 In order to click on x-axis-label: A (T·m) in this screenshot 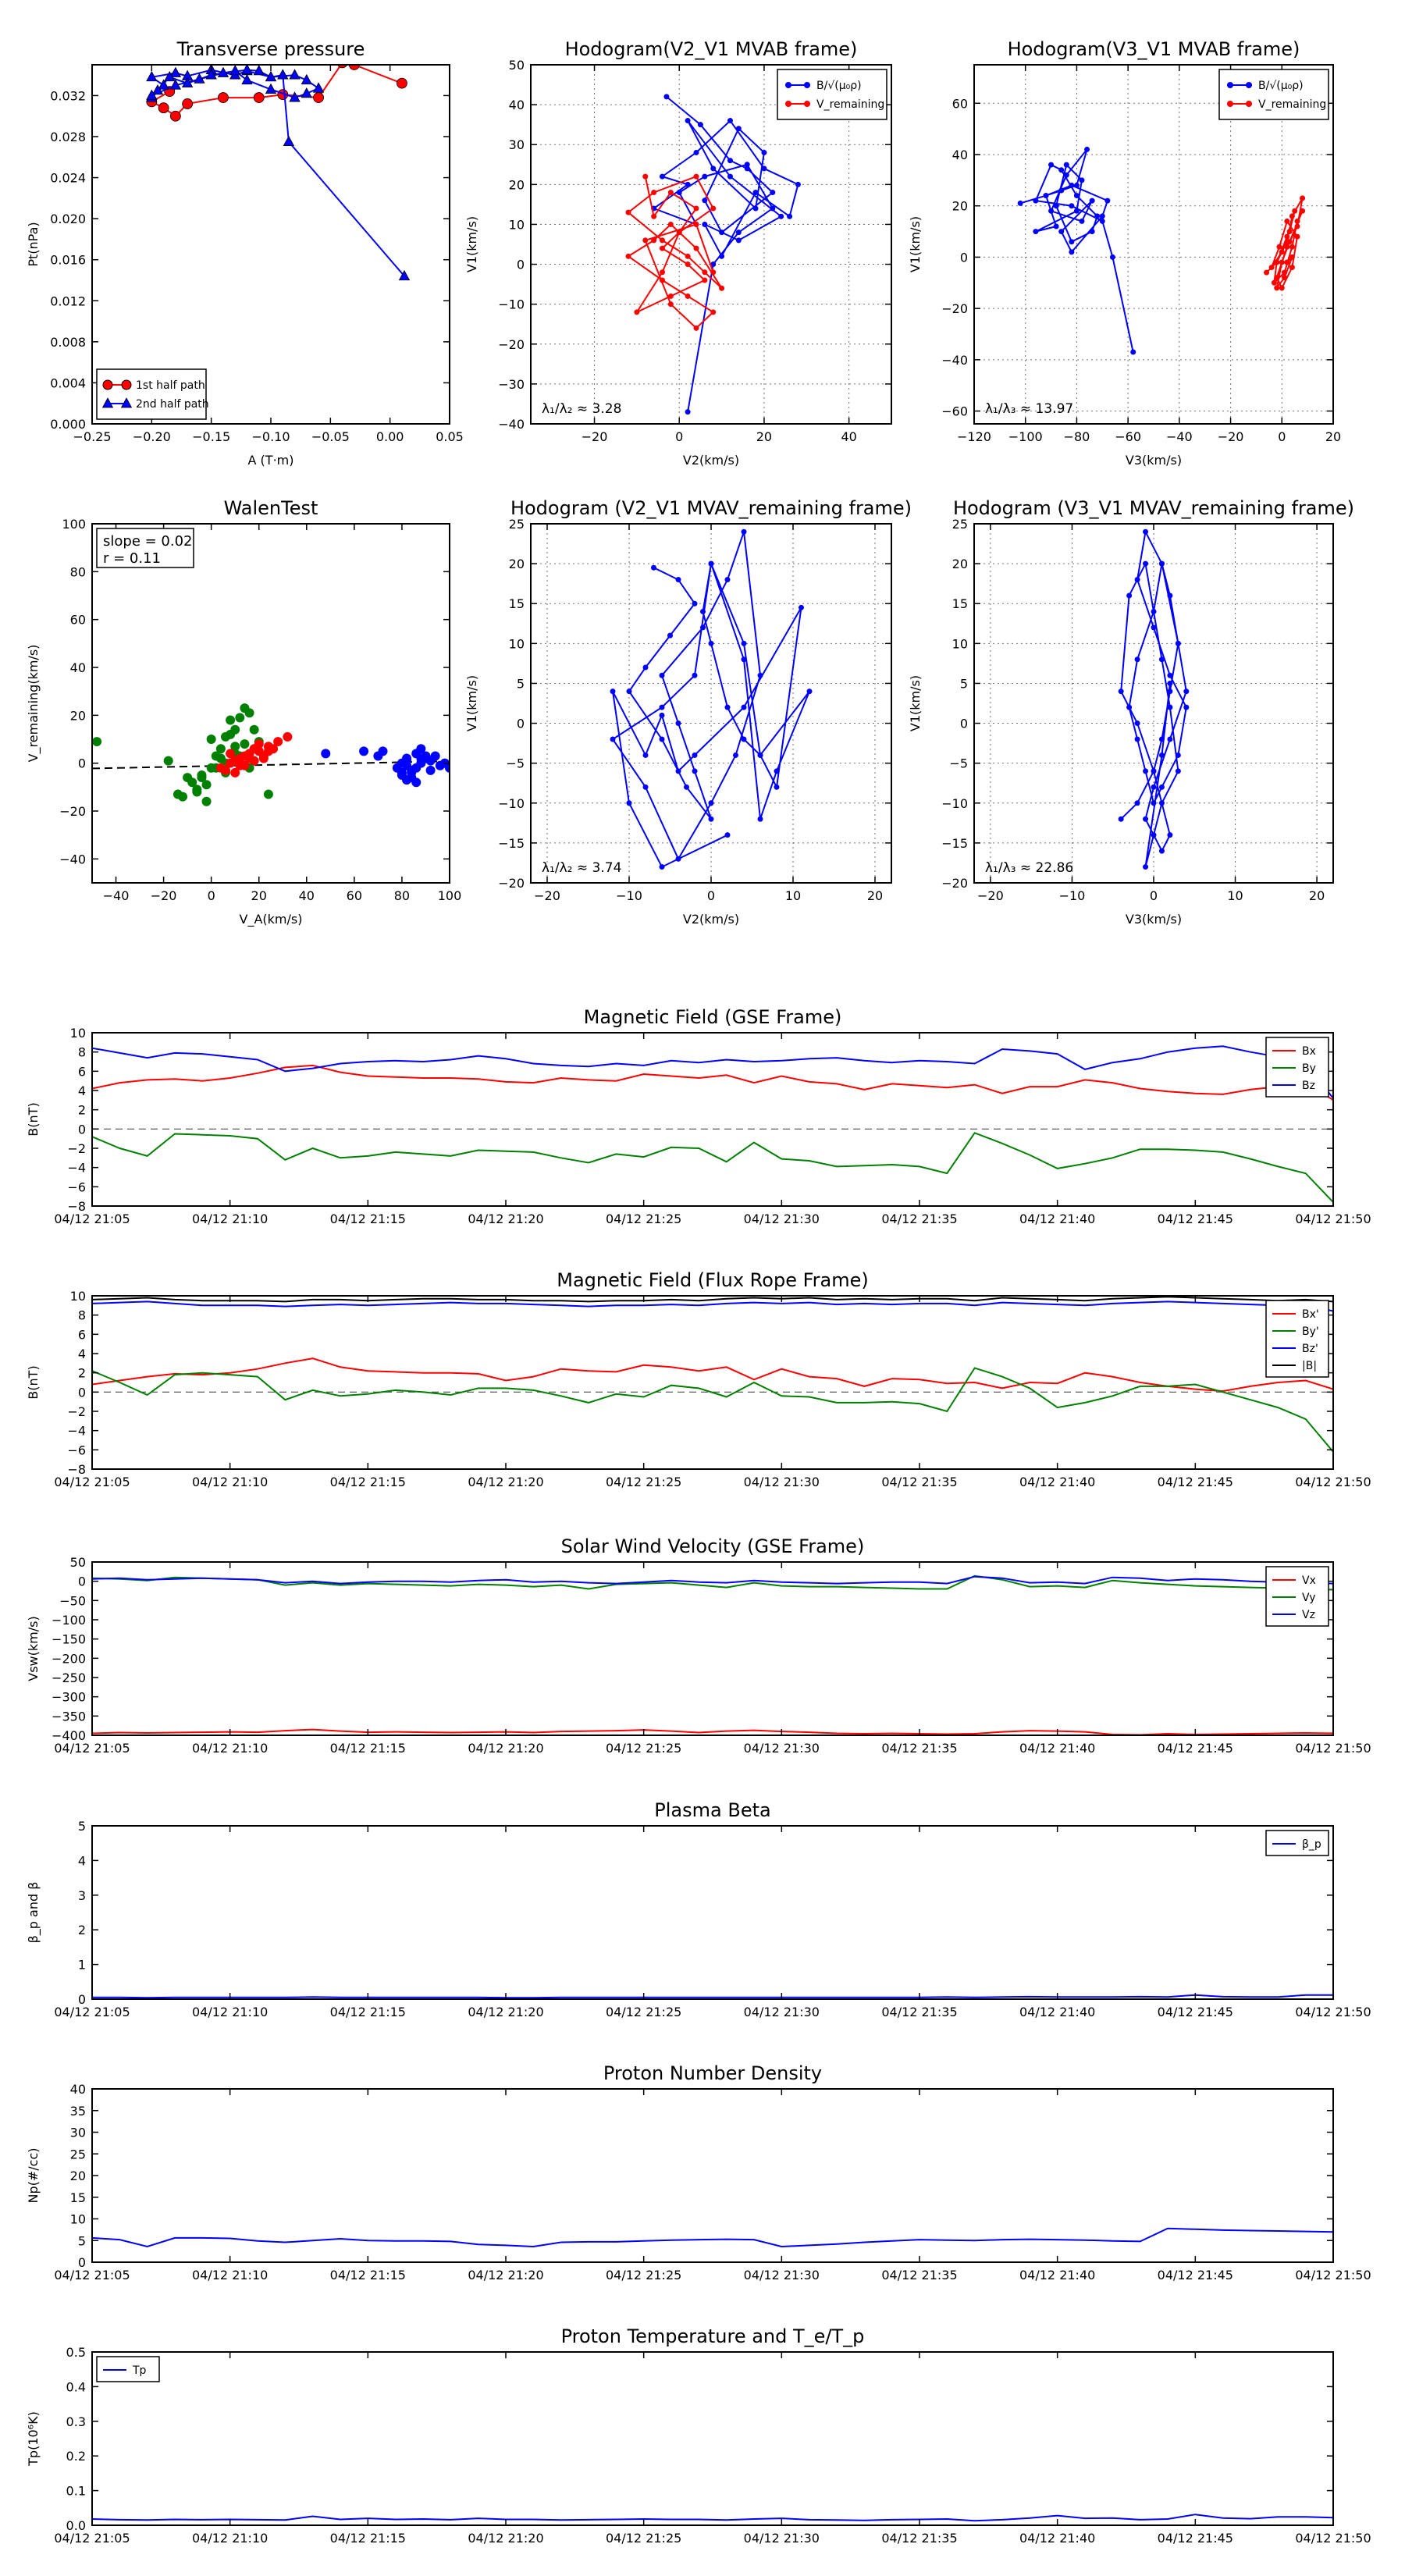, I will do `click(271, 460)`.